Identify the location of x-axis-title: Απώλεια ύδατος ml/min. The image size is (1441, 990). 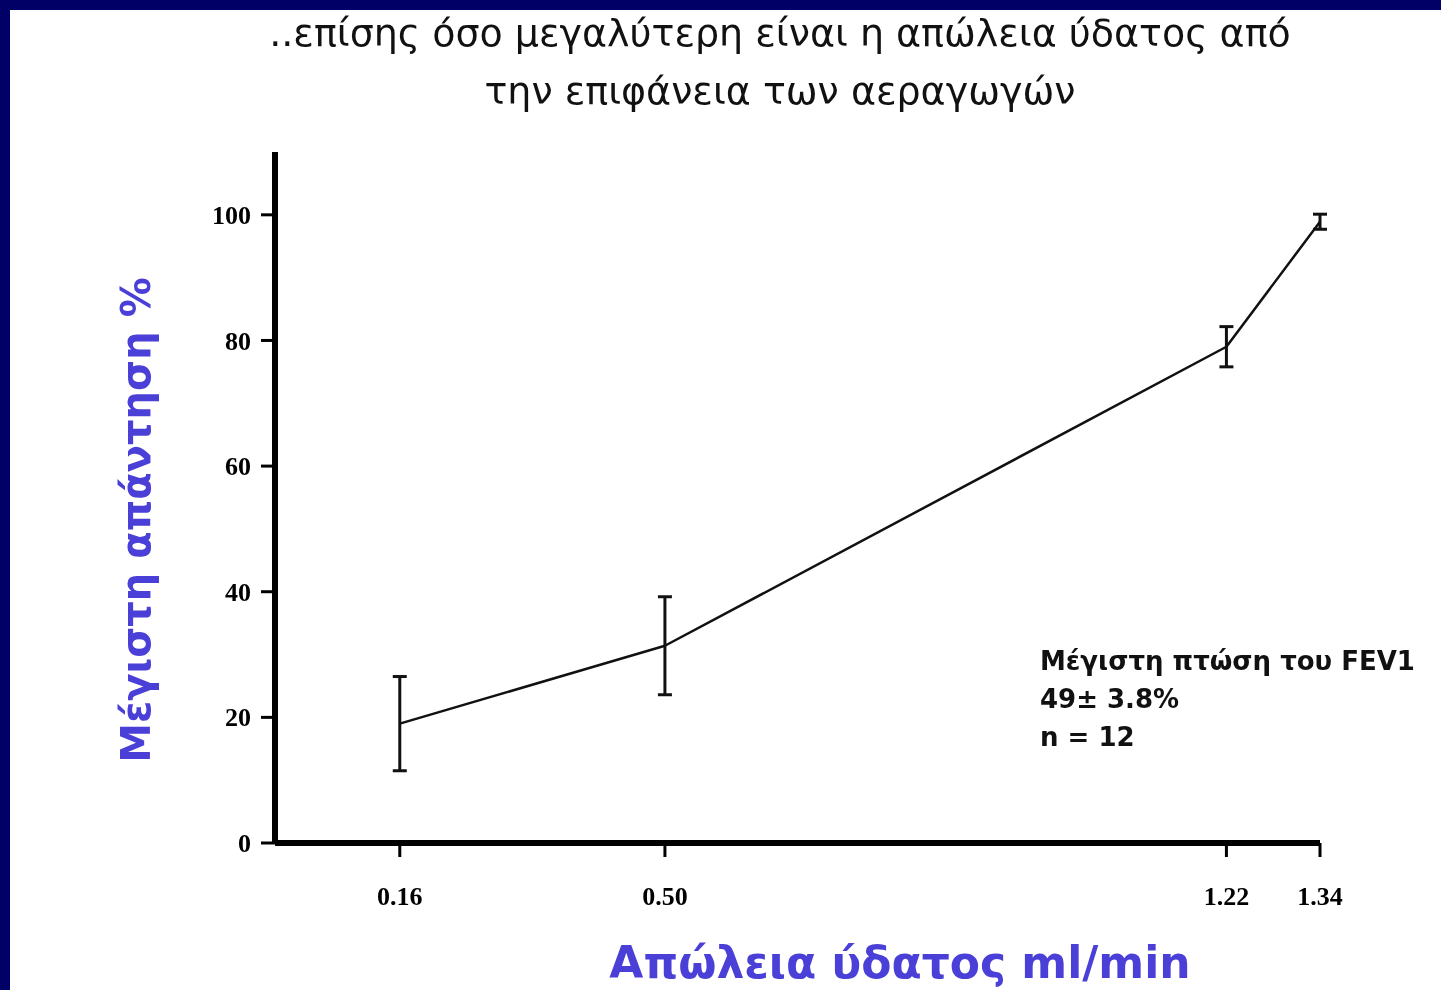
(900, 962).